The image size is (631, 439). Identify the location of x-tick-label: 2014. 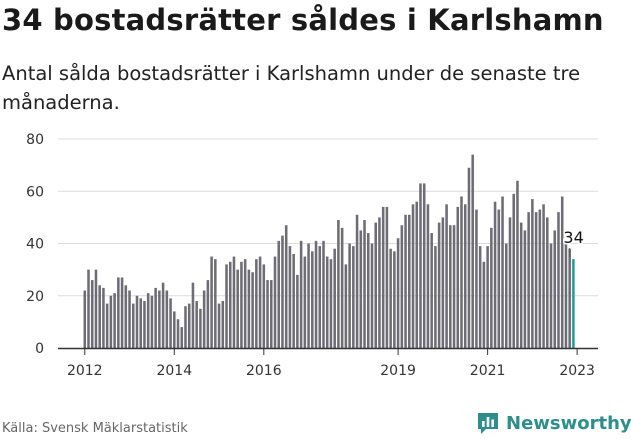
(174, 371).